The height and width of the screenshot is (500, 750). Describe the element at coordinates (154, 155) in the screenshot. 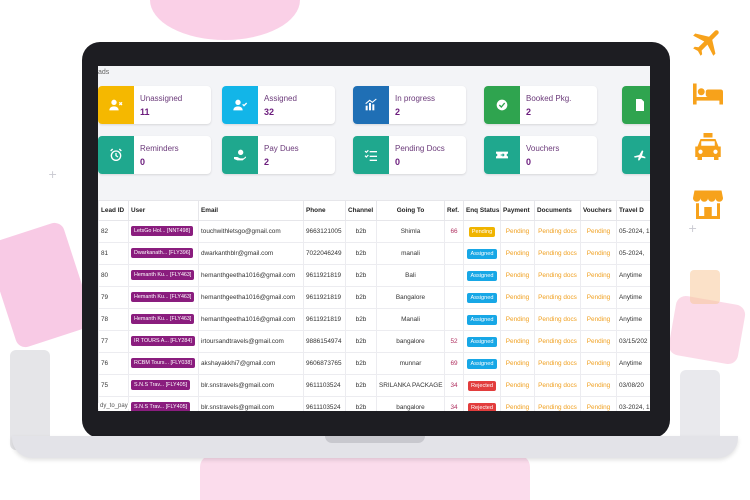

I see `card-reminders: Reminders 0` at that location.